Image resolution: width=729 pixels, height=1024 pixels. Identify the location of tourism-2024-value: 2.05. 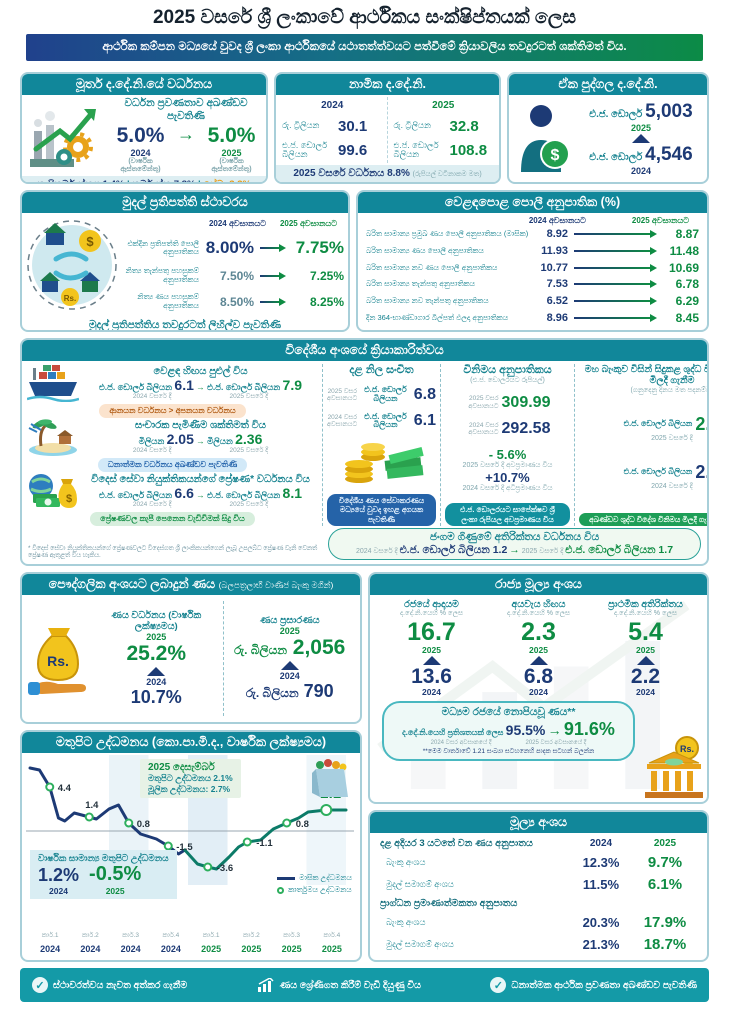
(180, 438).